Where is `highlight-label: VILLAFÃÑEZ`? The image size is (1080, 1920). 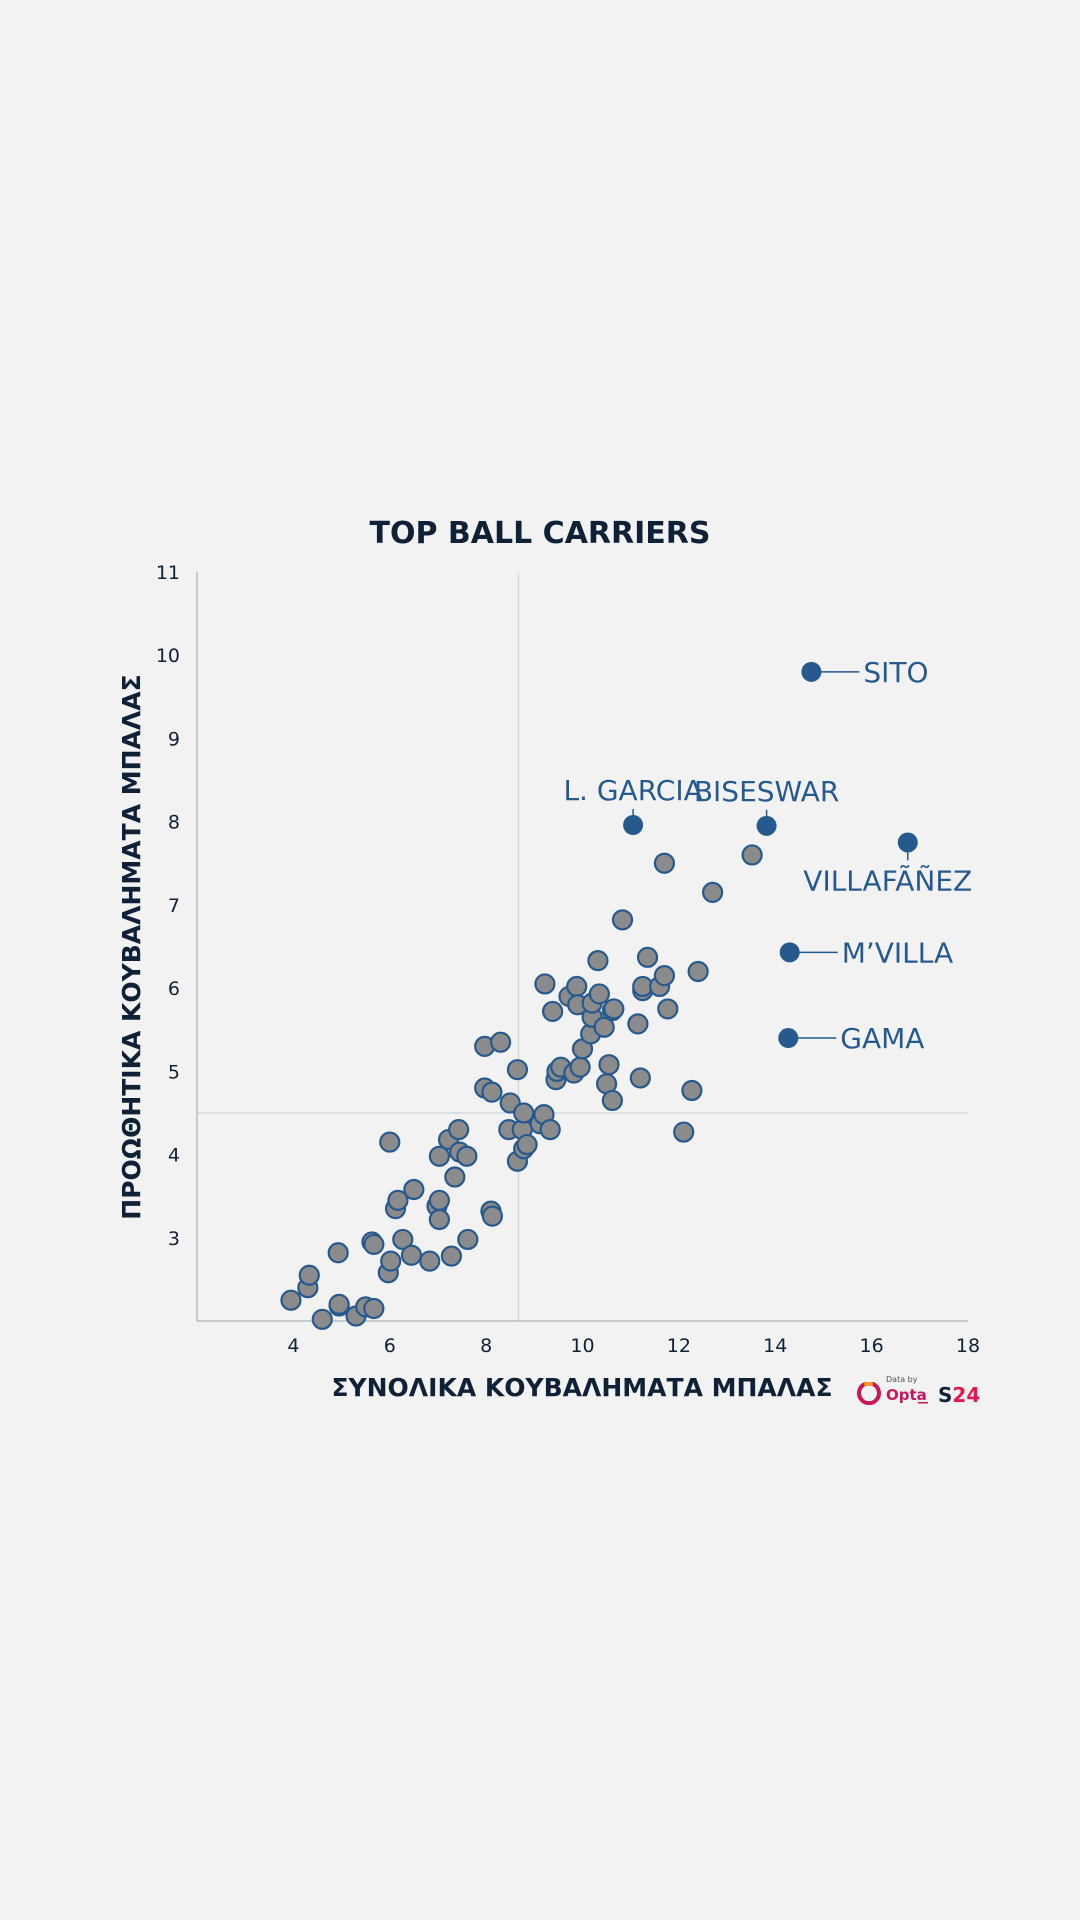
highlight-label: VILLAFÃÑEZ is located at coordinates (887, 880).